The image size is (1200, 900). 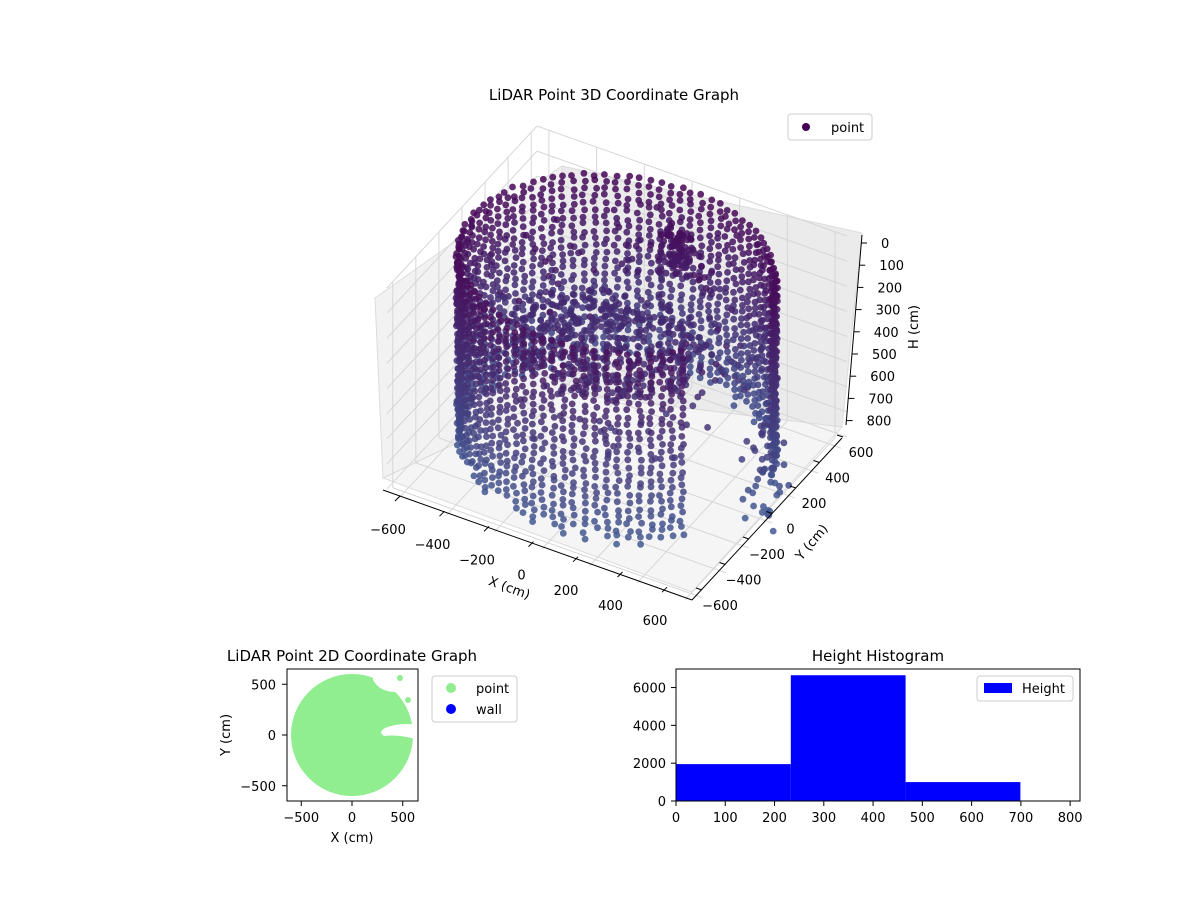 I want to click on histogram-title: Height Histogram, so click(x=878, y=656).